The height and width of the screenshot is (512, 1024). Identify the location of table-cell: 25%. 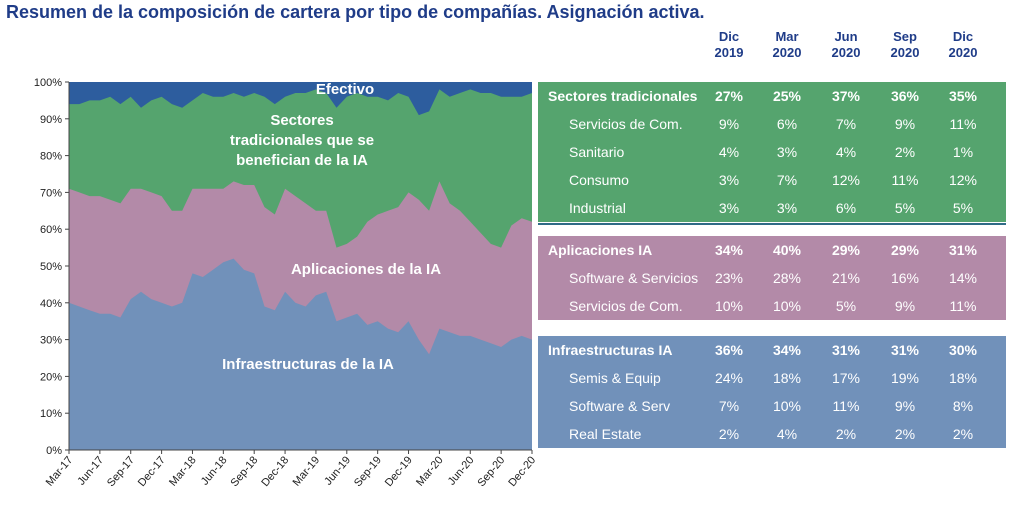
(787, 96).